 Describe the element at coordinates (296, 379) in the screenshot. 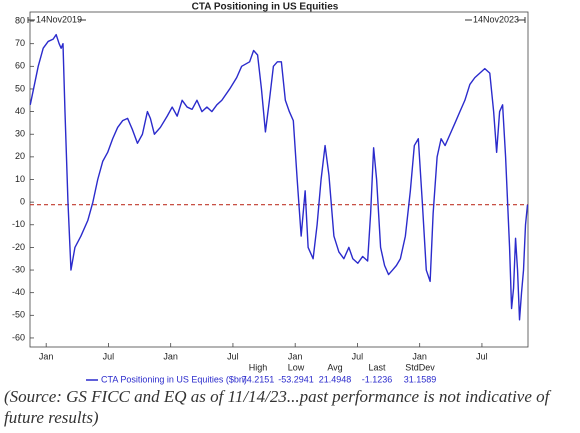

I see `stat-value: -53.2941` at that location.